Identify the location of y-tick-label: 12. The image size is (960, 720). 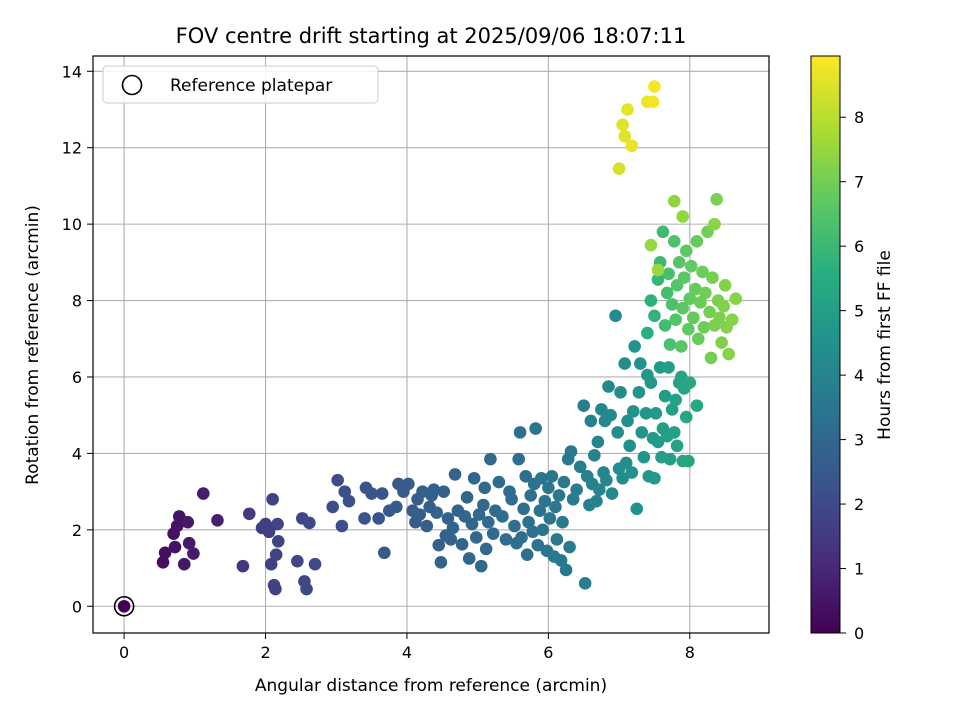
(72, 148).